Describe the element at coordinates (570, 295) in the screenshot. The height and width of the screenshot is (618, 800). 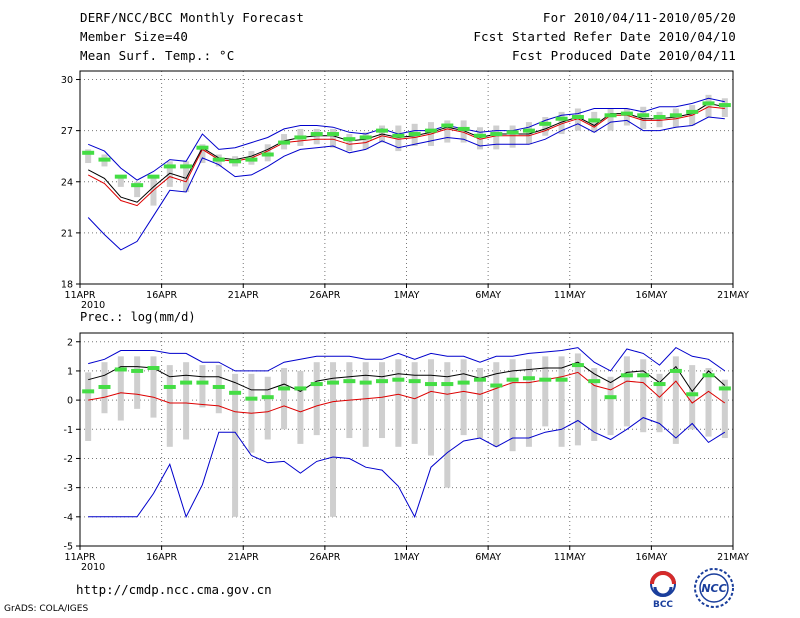
I see `temp-xtick-label: 11MAY` at that location.